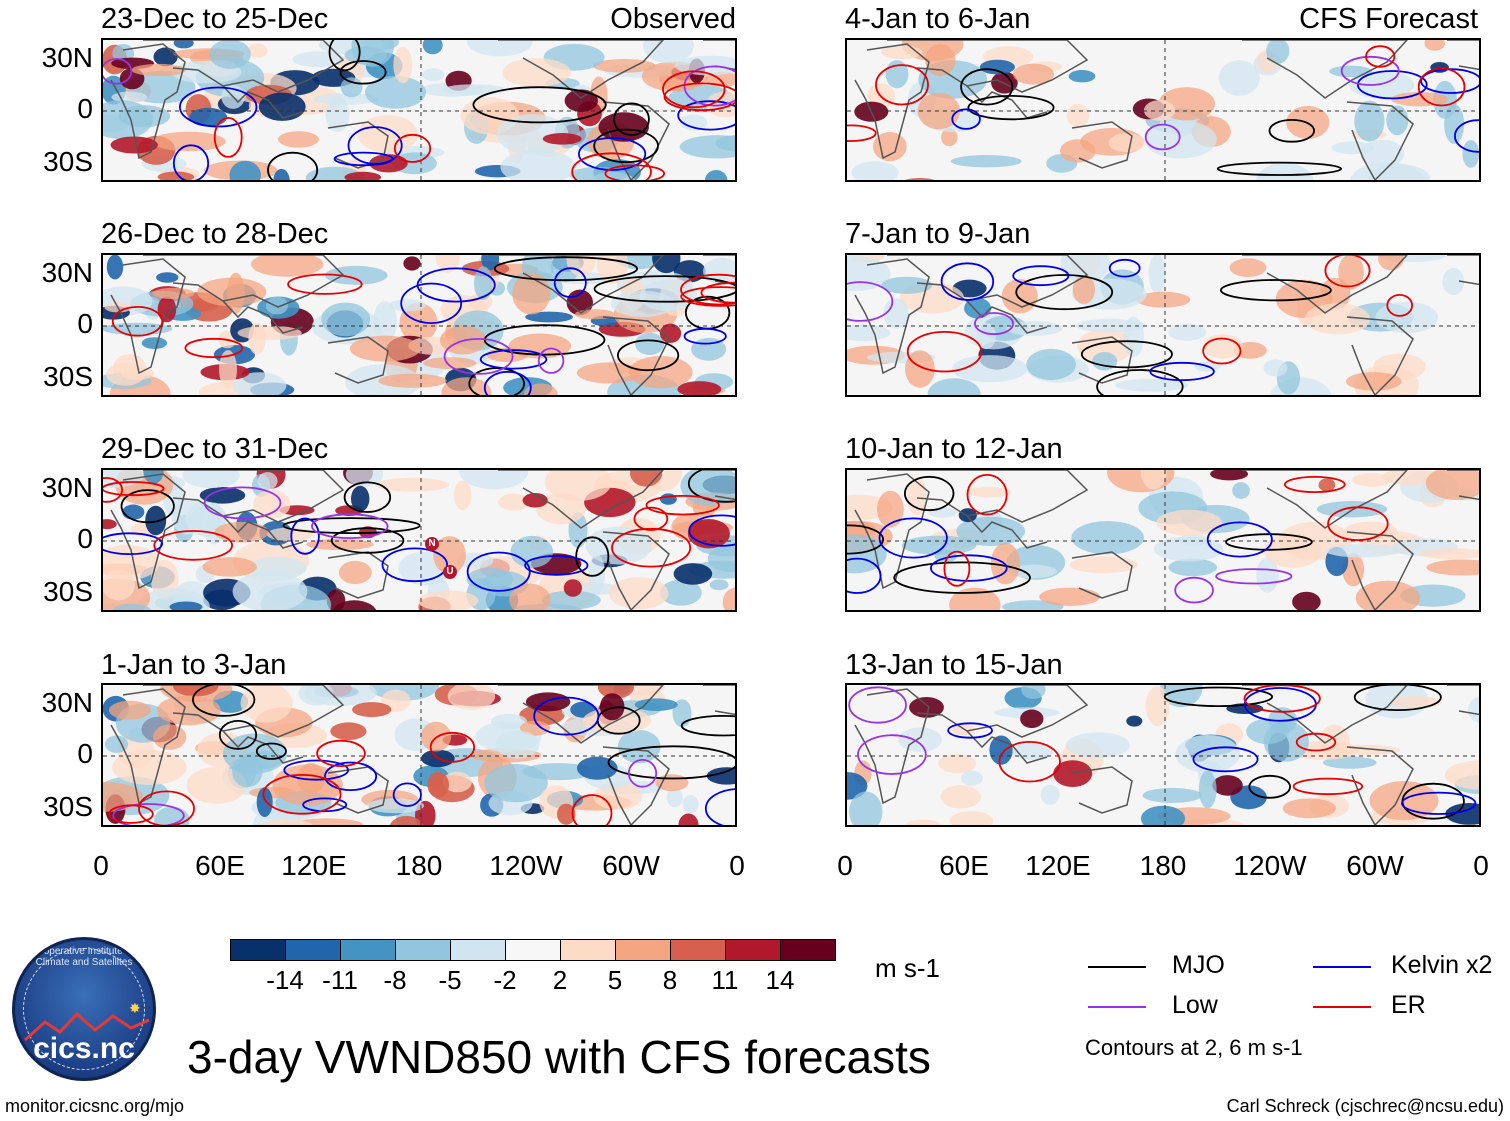 This screenshot has height=1121, width=1510. I want to click on storm-marker: U, so click(450, 572).